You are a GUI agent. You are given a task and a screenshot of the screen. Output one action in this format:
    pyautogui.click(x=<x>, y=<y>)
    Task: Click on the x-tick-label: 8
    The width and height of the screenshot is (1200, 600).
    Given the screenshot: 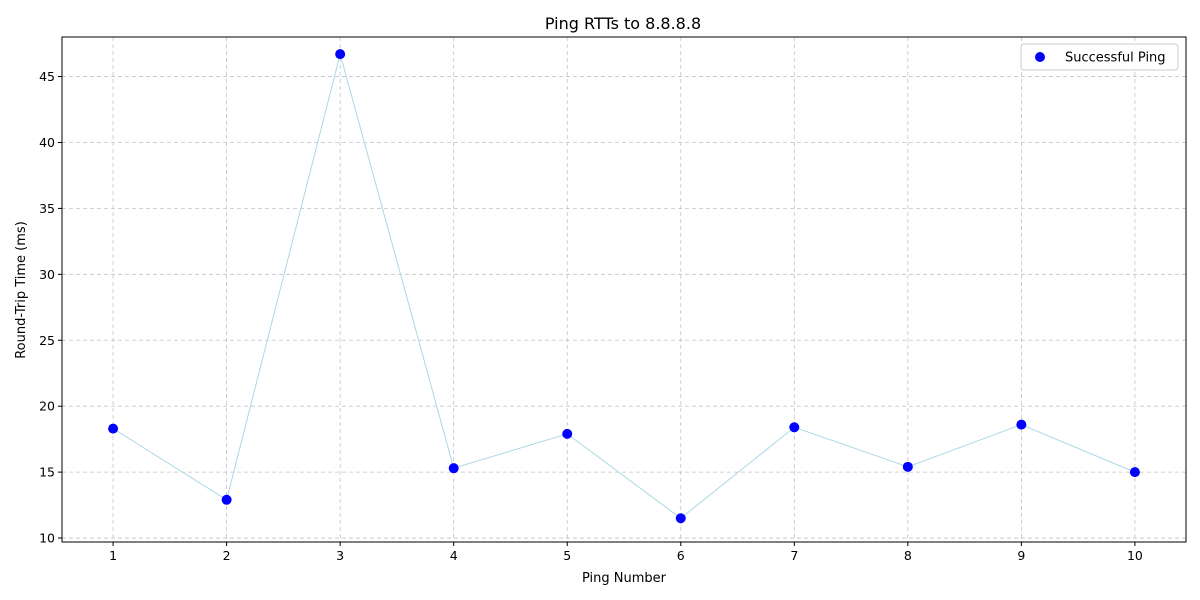 What is the action you would take?
    pyautogui.click(x=908, y=555)
    